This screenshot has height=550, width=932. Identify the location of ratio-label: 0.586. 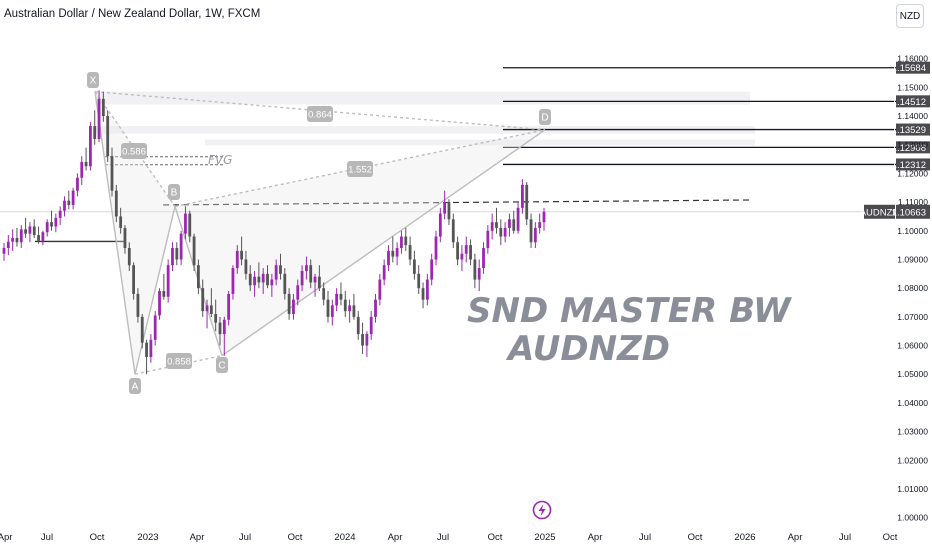
(134, 152).